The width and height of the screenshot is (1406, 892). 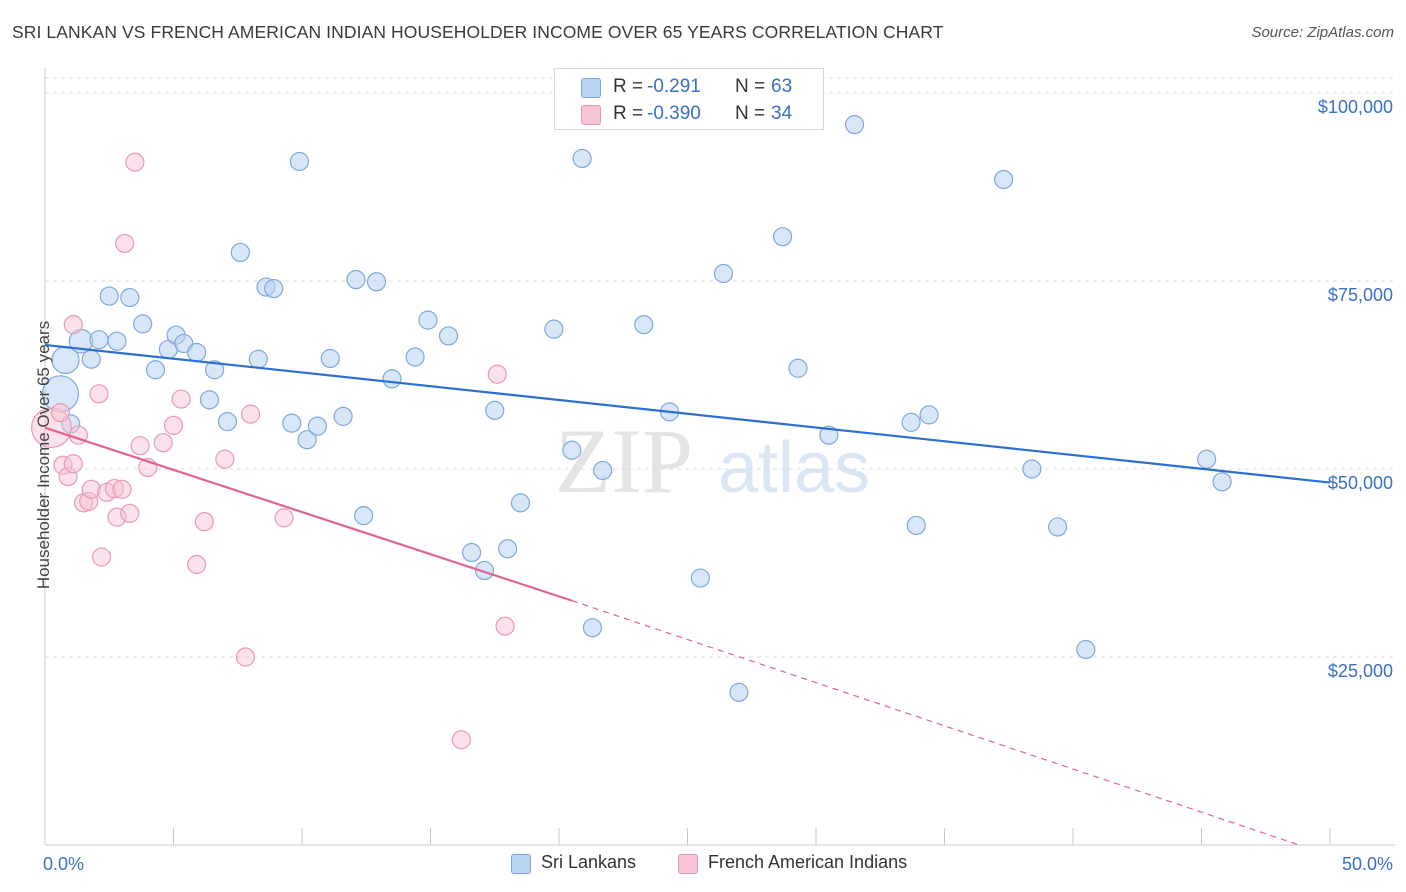 I want to click on y-tick-label: $25,000, so click(x=1360, y=671).